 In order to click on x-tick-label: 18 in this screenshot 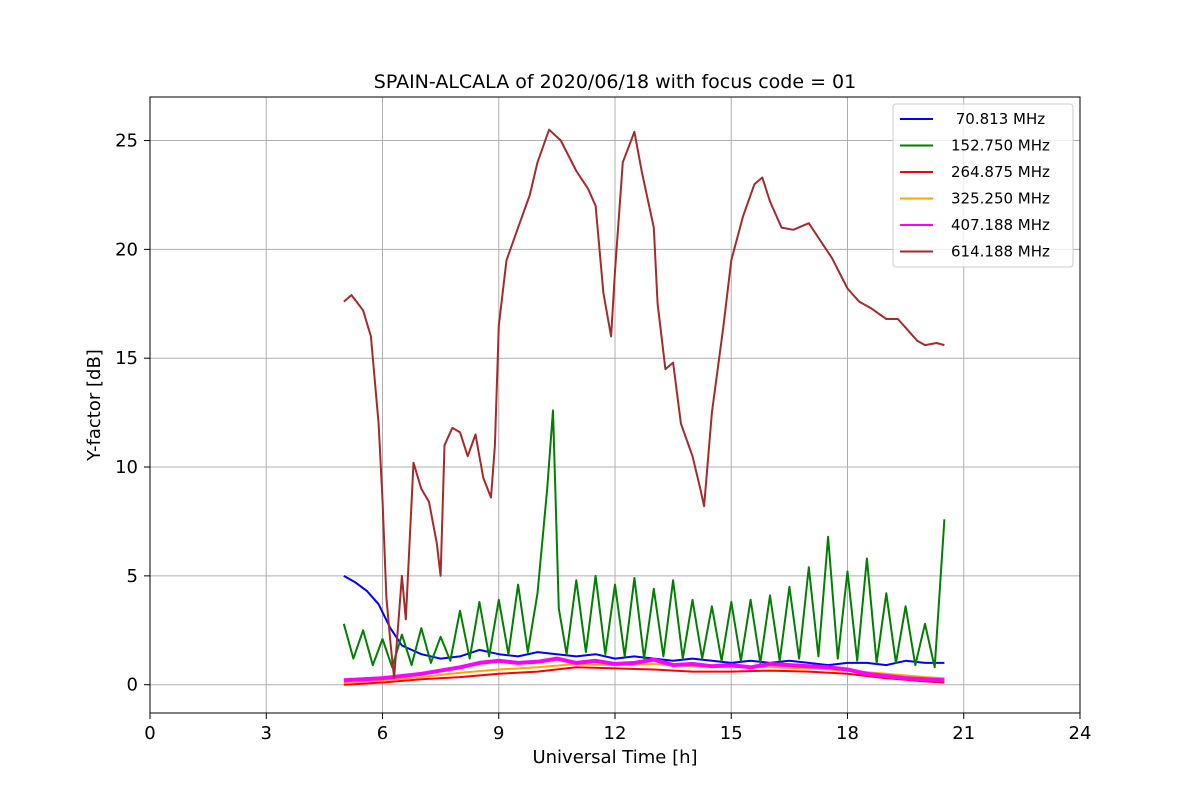, I will do `click(847, 733)`.